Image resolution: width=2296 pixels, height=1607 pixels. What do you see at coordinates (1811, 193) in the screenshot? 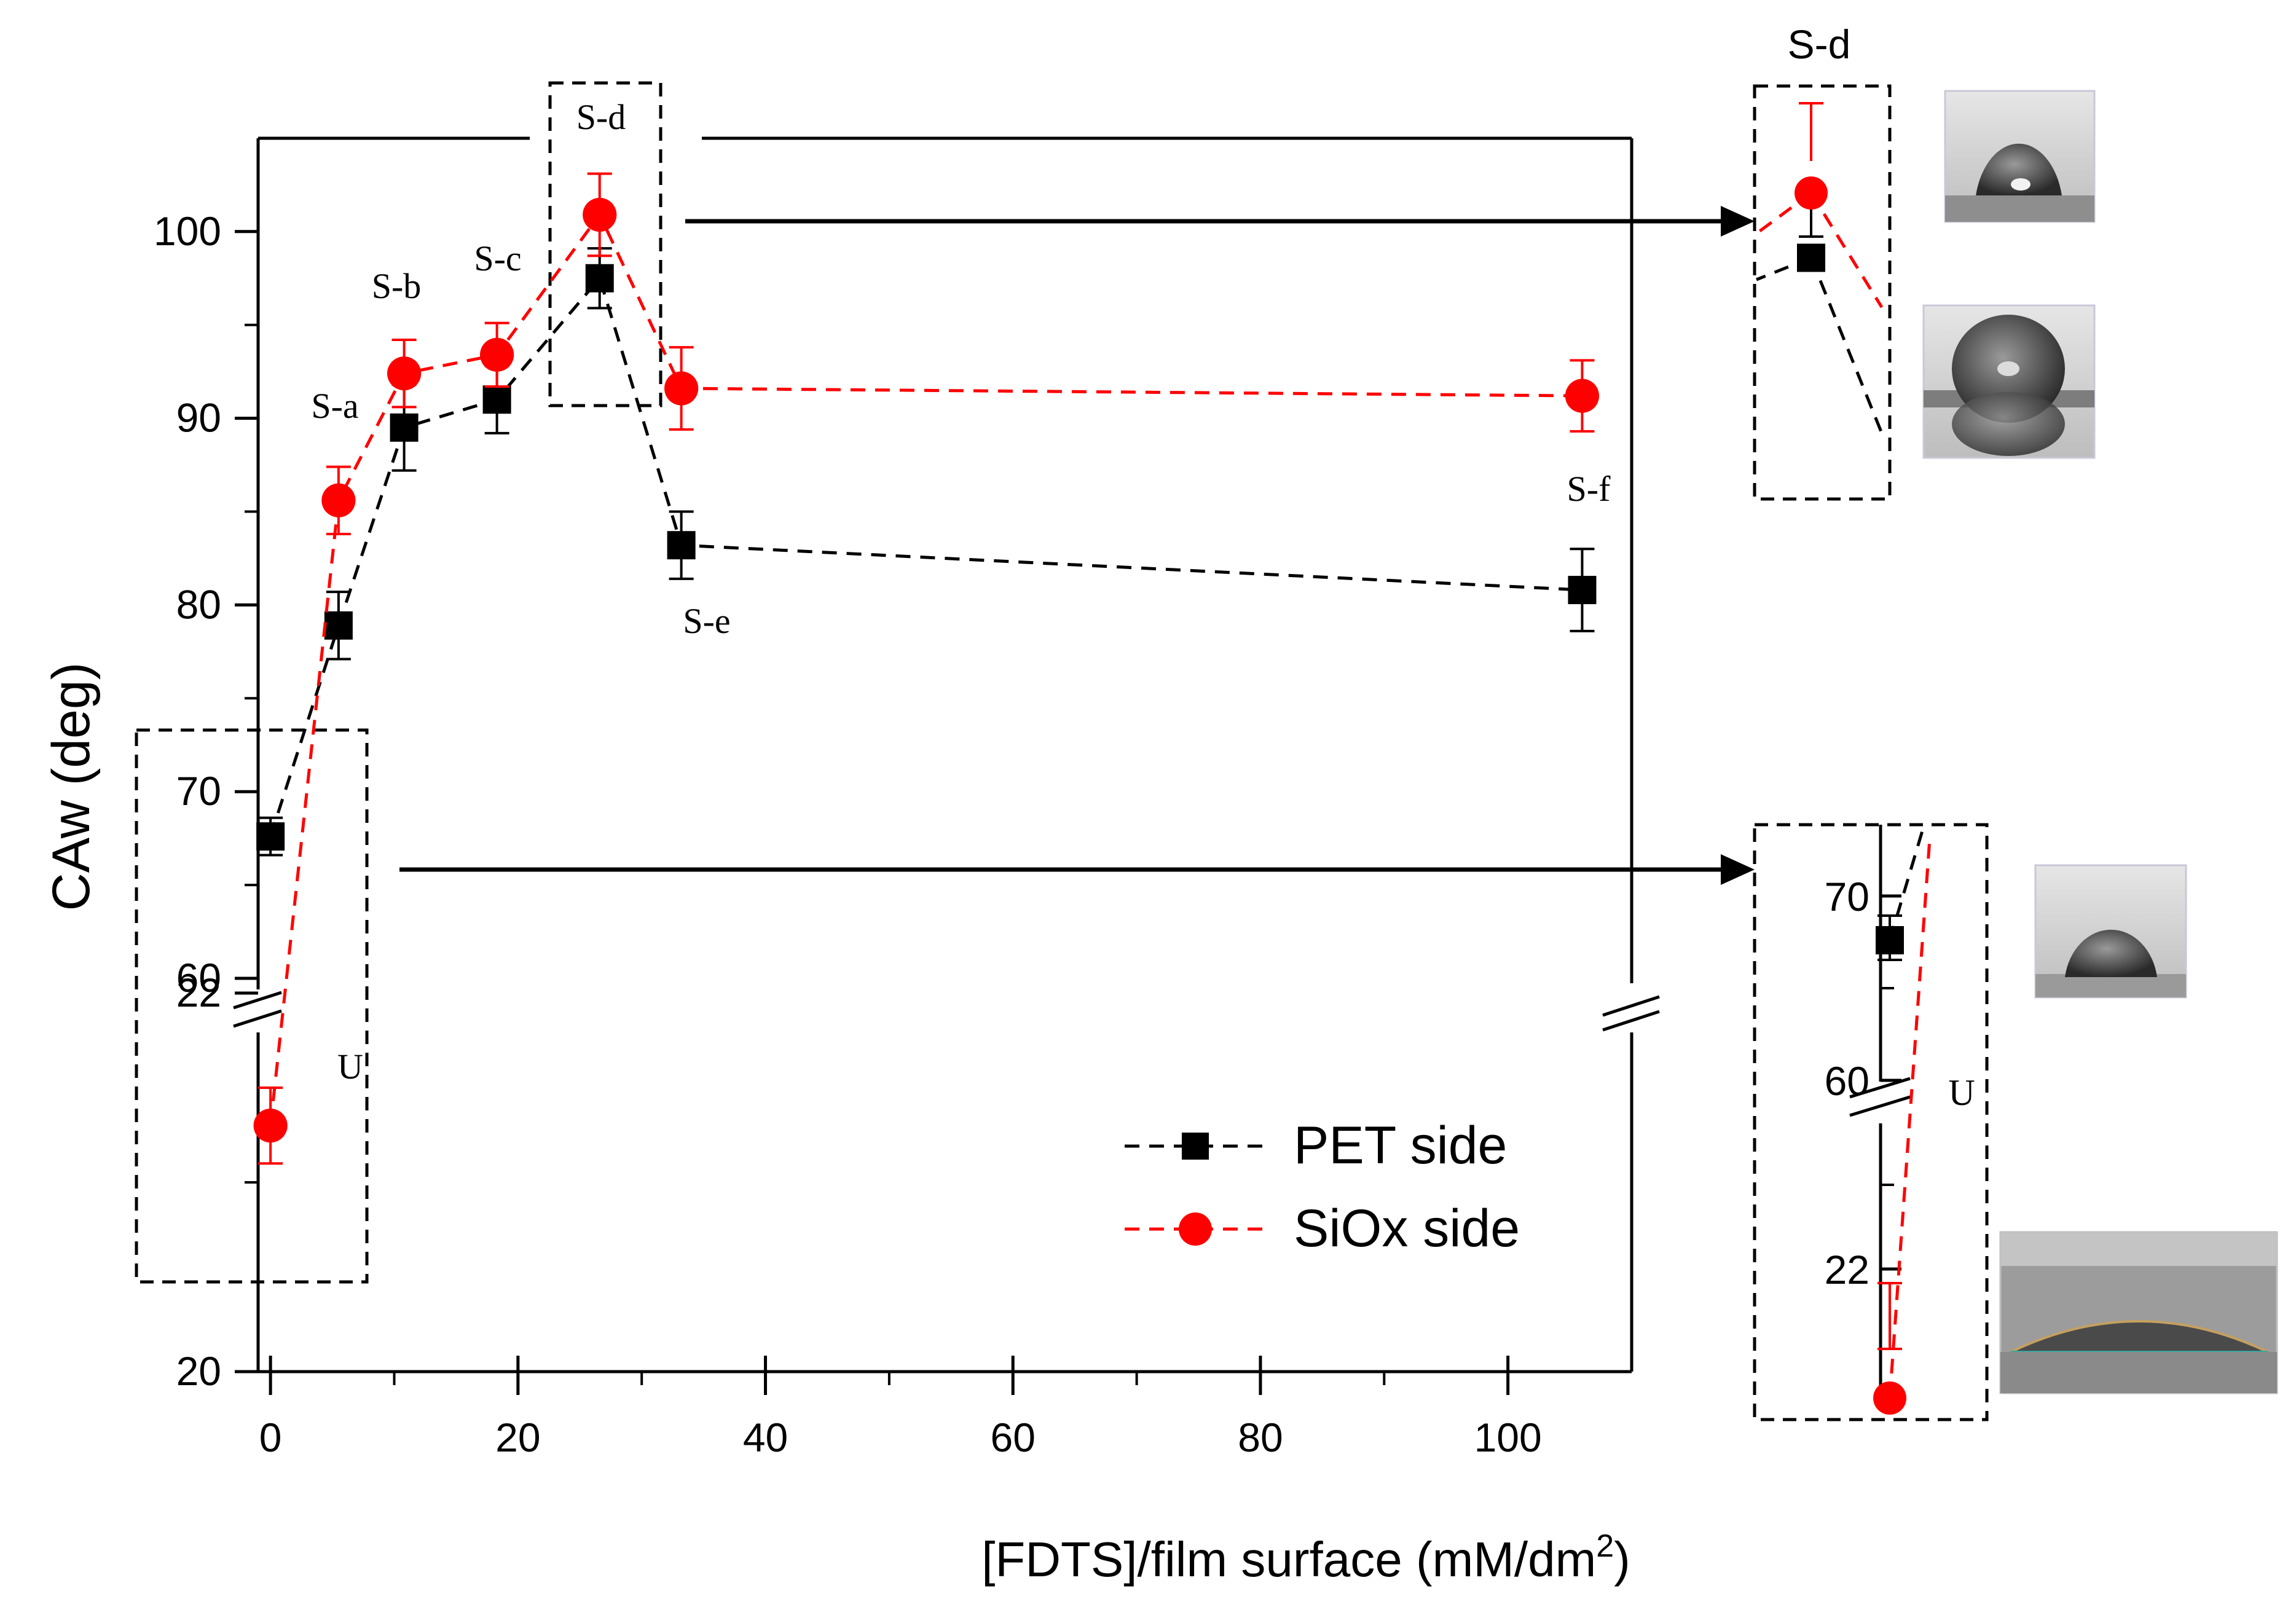
I see `inset-top-siox-point` at bounding box center [1811, 193].